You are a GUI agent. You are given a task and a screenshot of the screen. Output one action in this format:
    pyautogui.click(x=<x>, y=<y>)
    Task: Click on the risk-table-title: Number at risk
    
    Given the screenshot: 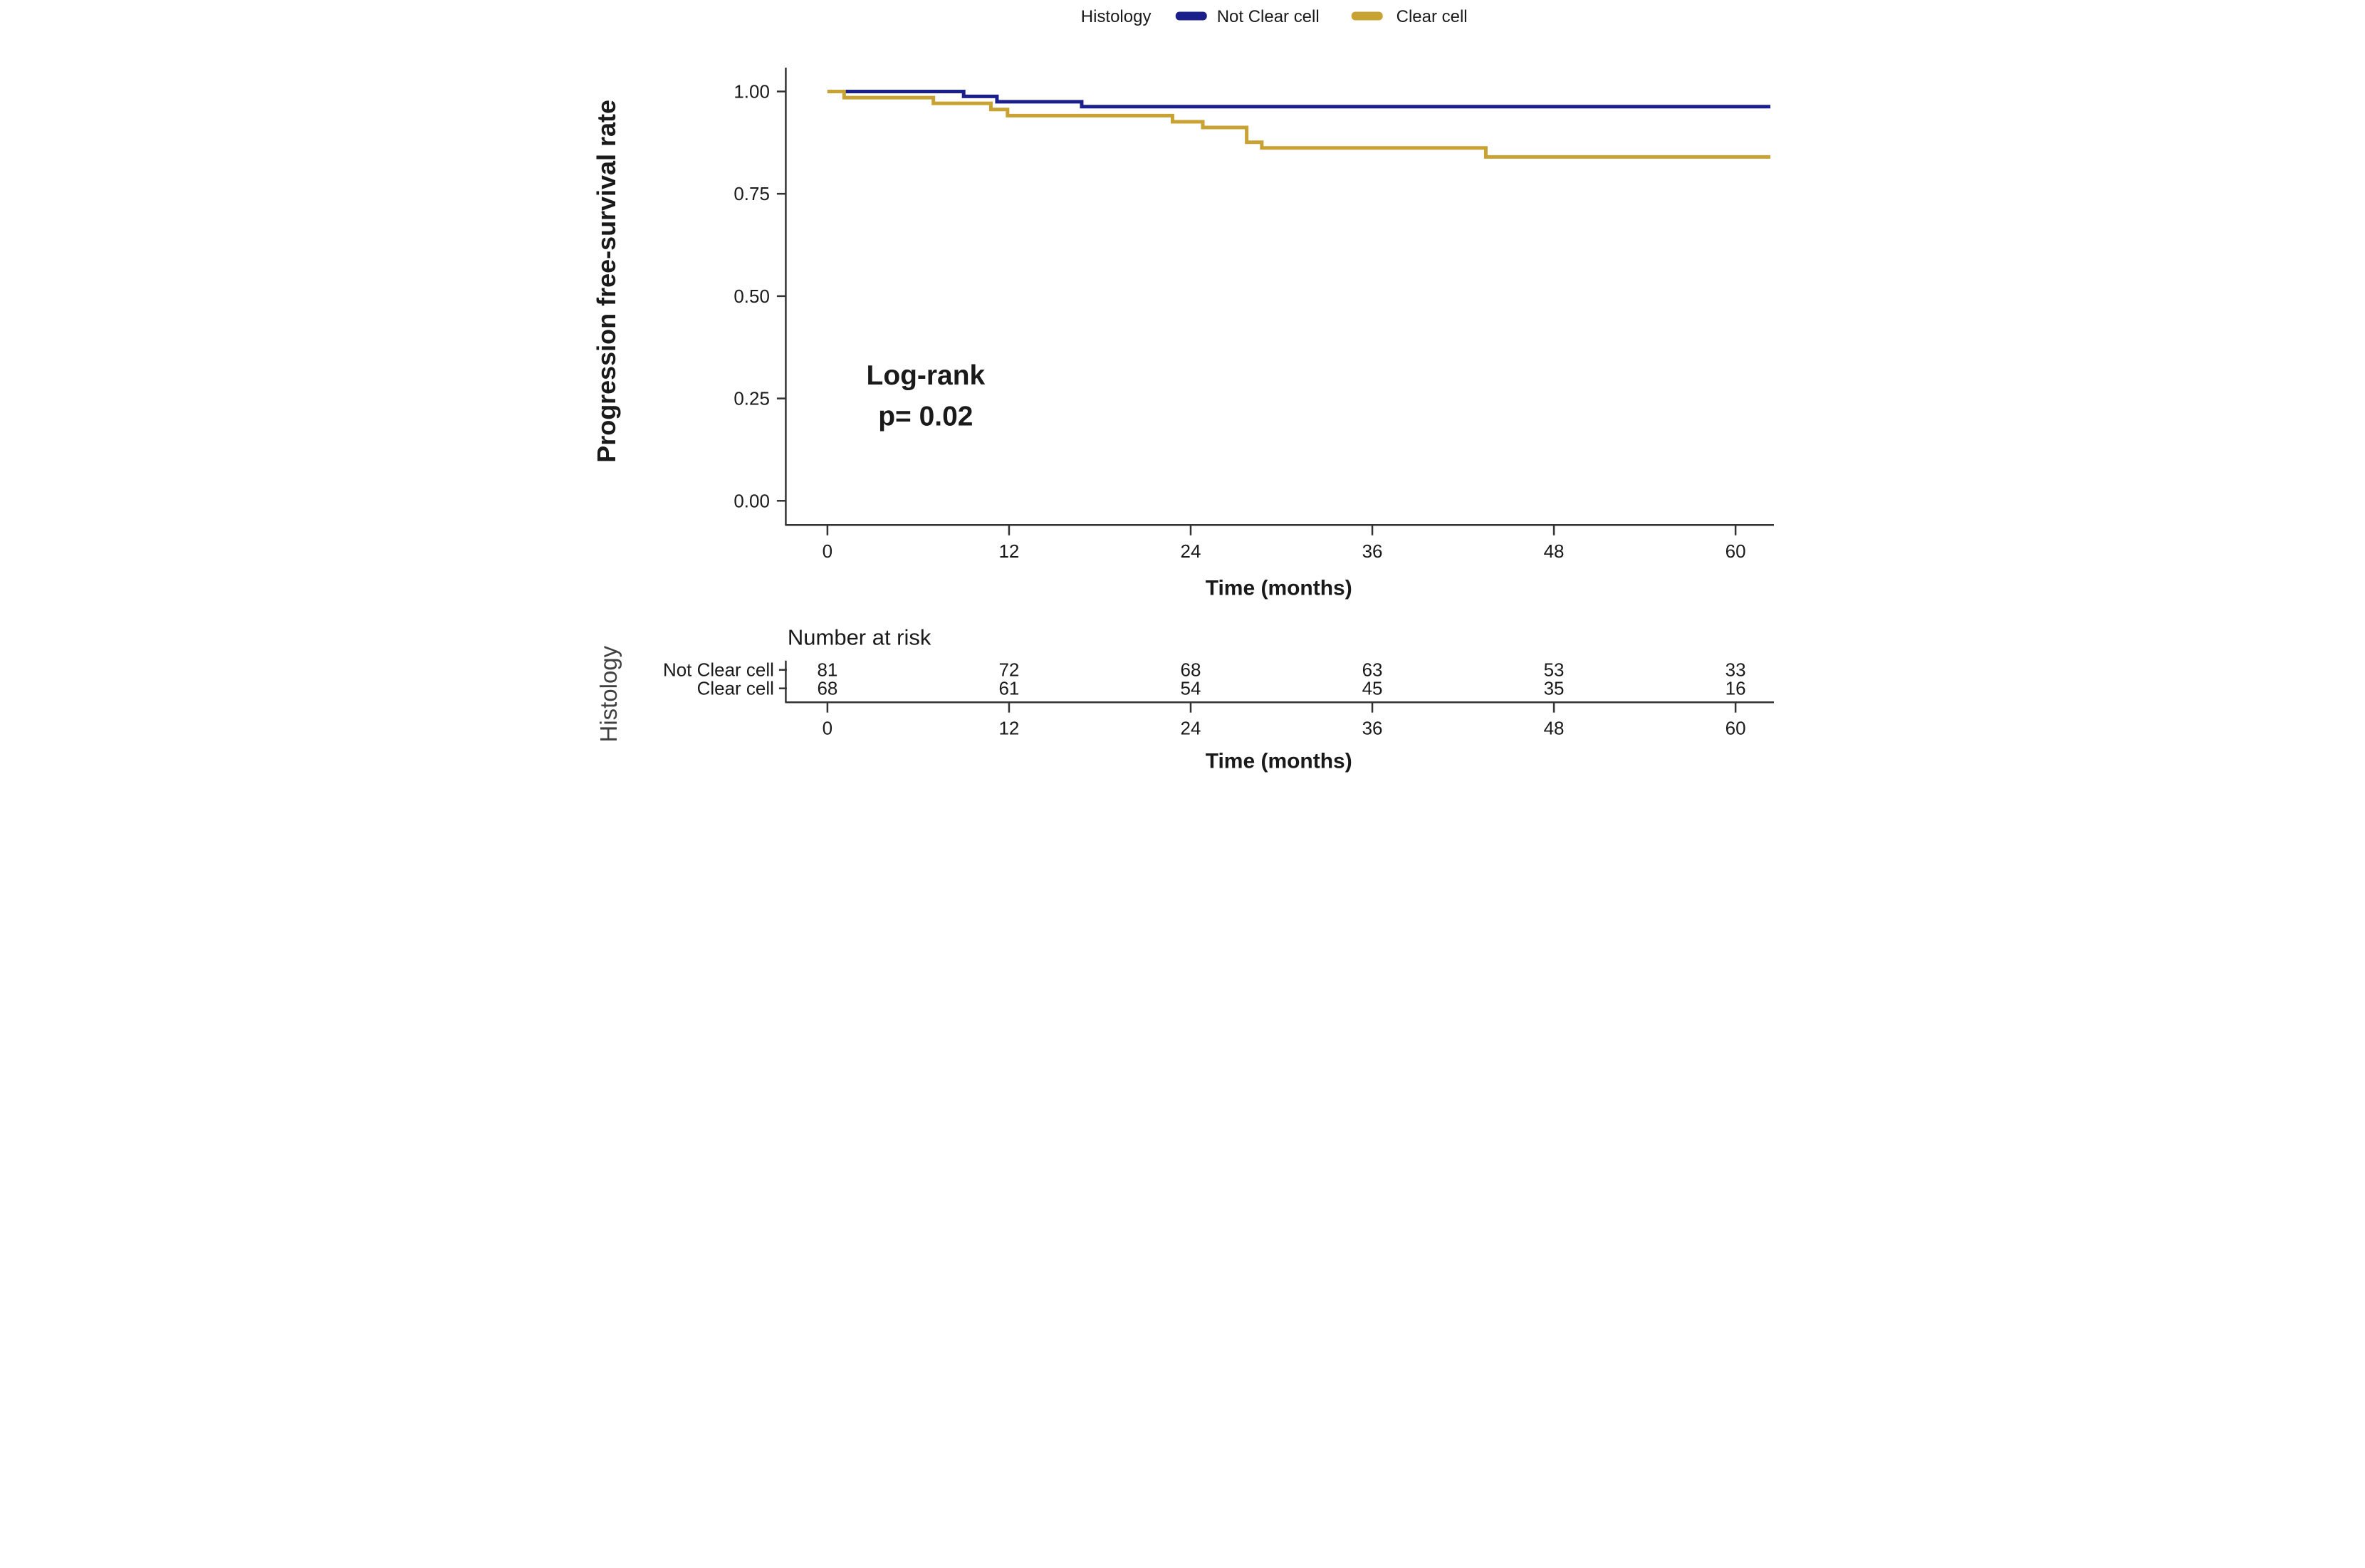 What is the action you would take?
    pyautogui.click(x=859, y=637)
    